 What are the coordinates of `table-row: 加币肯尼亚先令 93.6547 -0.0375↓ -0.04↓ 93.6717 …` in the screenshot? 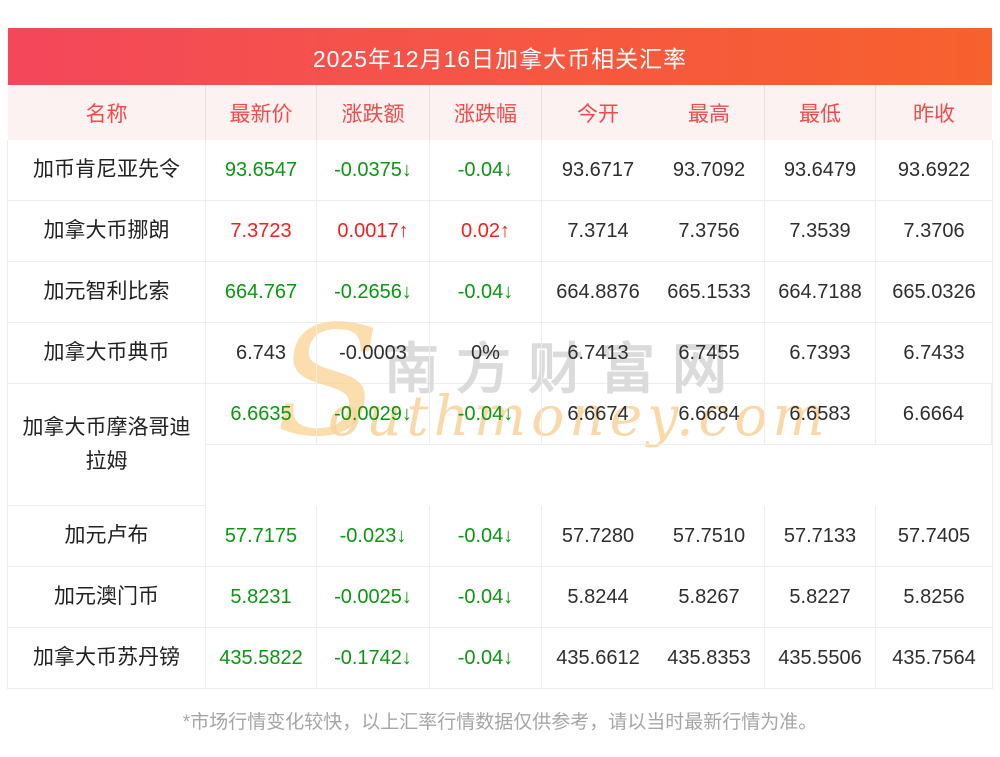 It's located at (500, 170).